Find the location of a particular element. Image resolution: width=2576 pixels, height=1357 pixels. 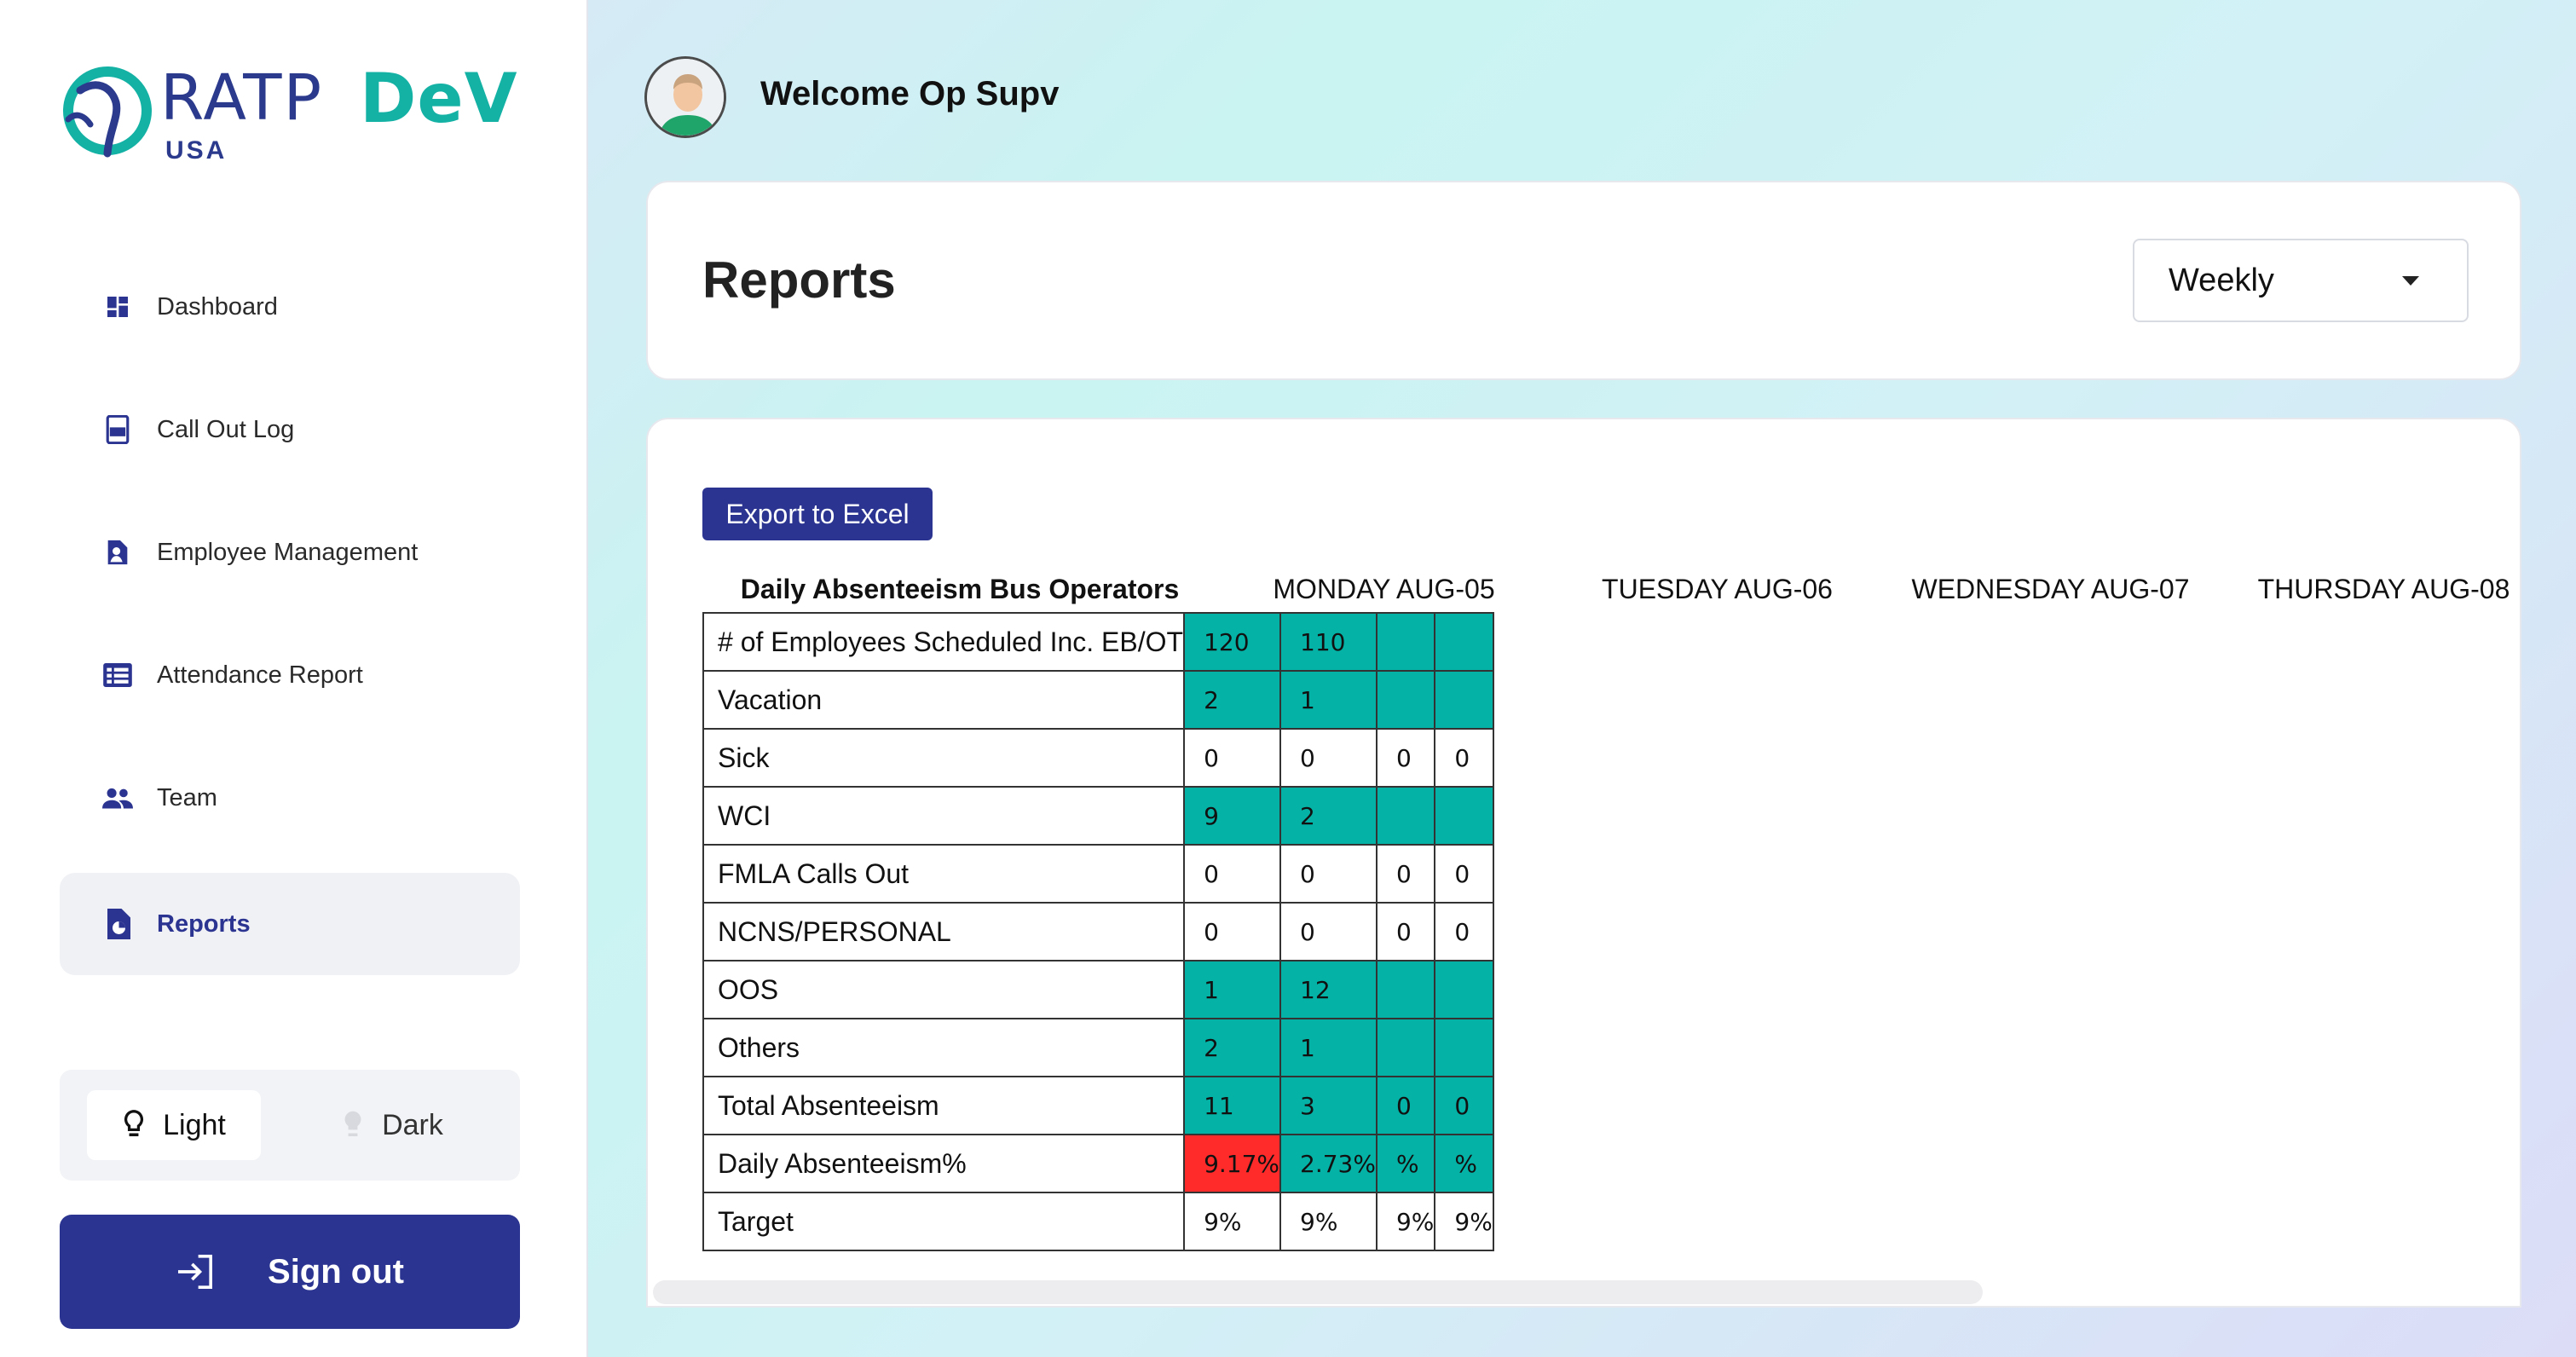

chevron-down-icon is located at coordinates (2410, 281).